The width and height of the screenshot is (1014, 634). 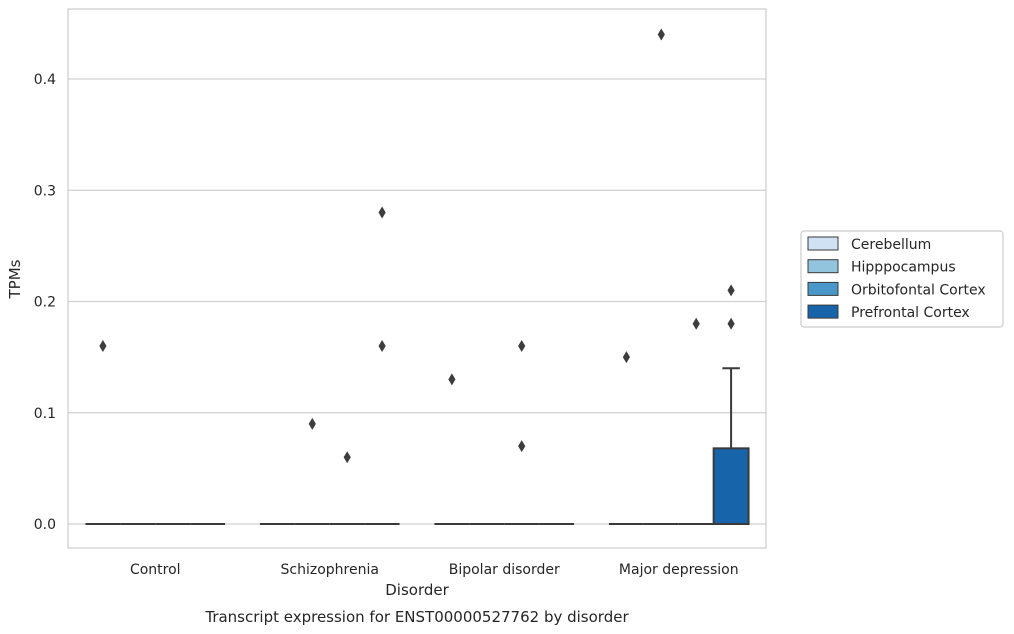 What do you see at coordinates (910, 313) in the screenshot?
I see `legend-label: Prefrontal Cortex` at bounding box center [910, 313].